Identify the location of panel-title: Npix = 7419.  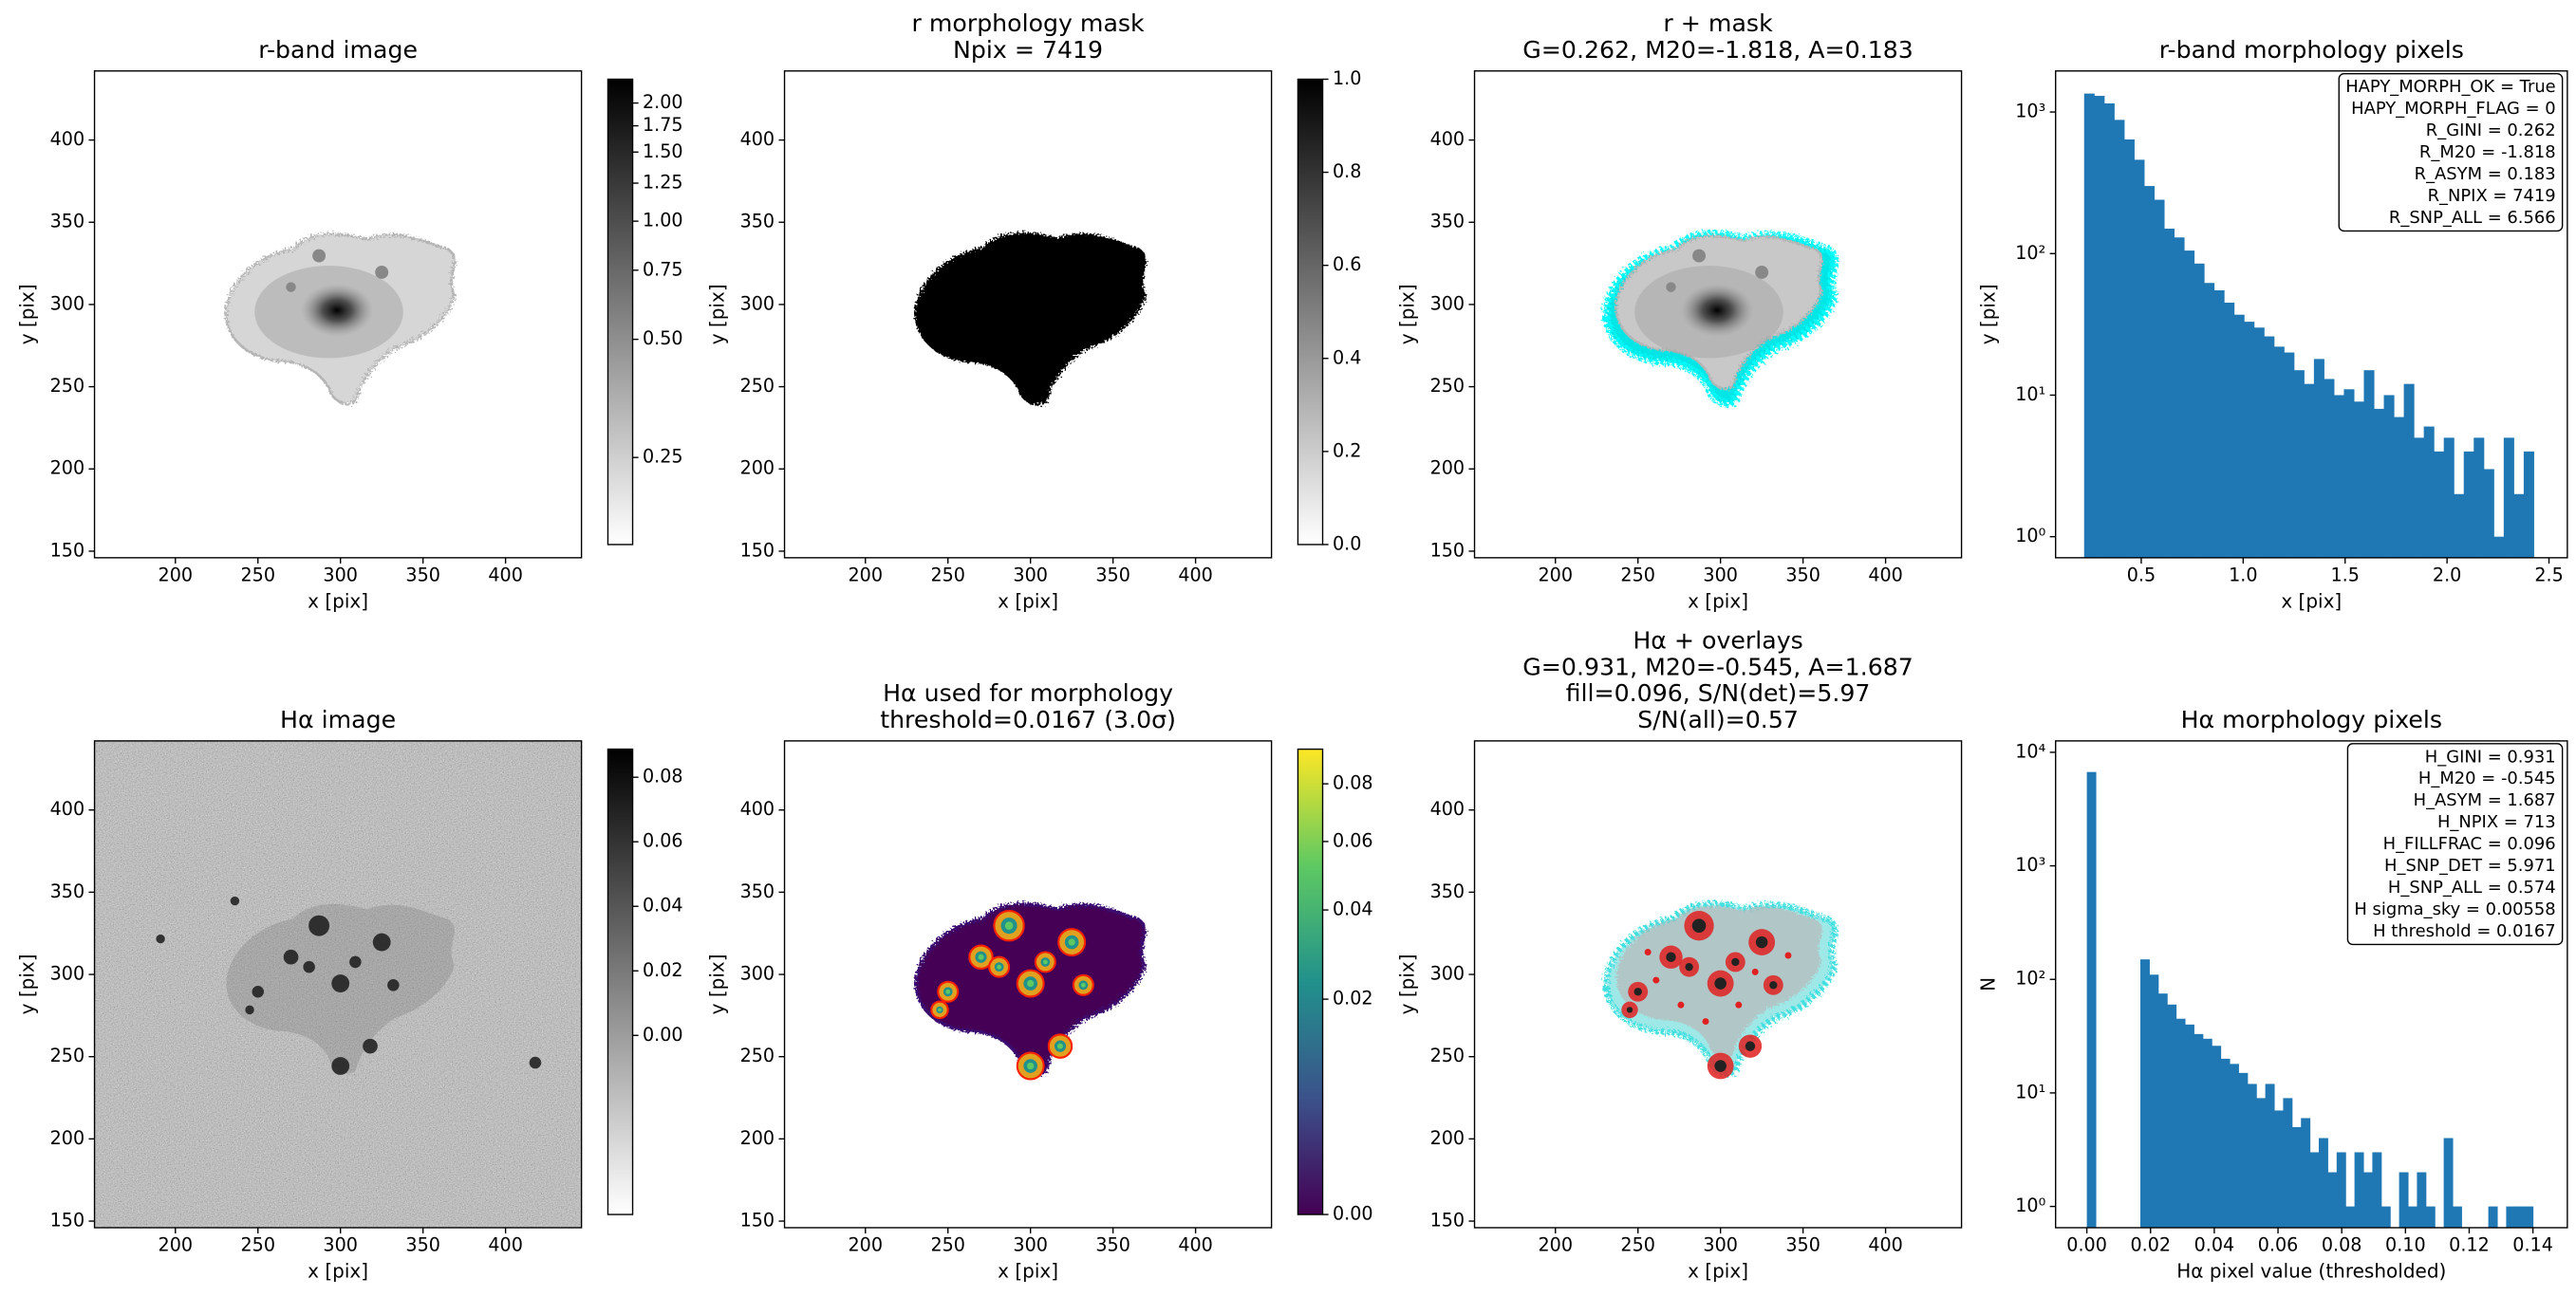
(1028, 50).